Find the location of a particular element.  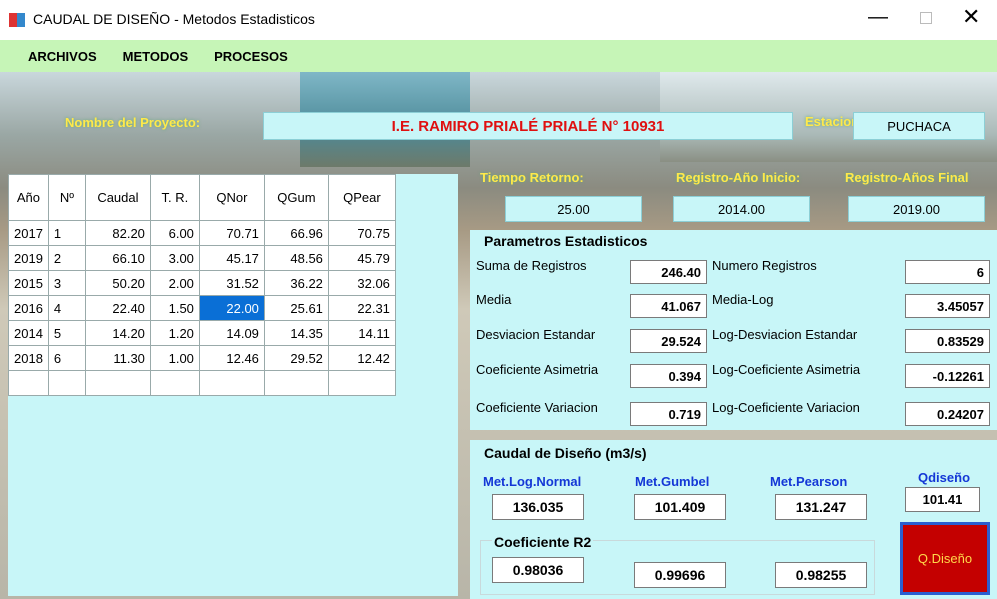

table-cell: 5 is located at coordinates (66, 333).